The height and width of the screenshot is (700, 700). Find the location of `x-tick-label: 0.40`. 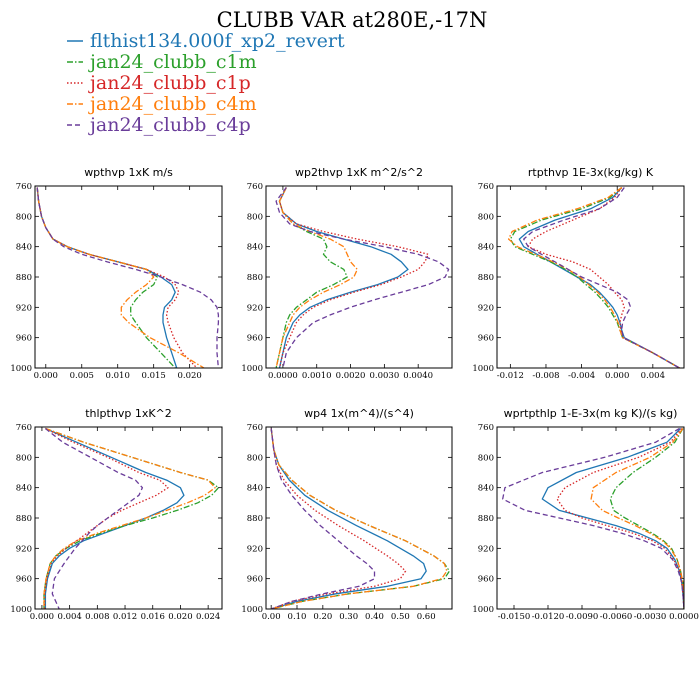

x-tick-label: 0.40 is located at coordinates (374, 617).